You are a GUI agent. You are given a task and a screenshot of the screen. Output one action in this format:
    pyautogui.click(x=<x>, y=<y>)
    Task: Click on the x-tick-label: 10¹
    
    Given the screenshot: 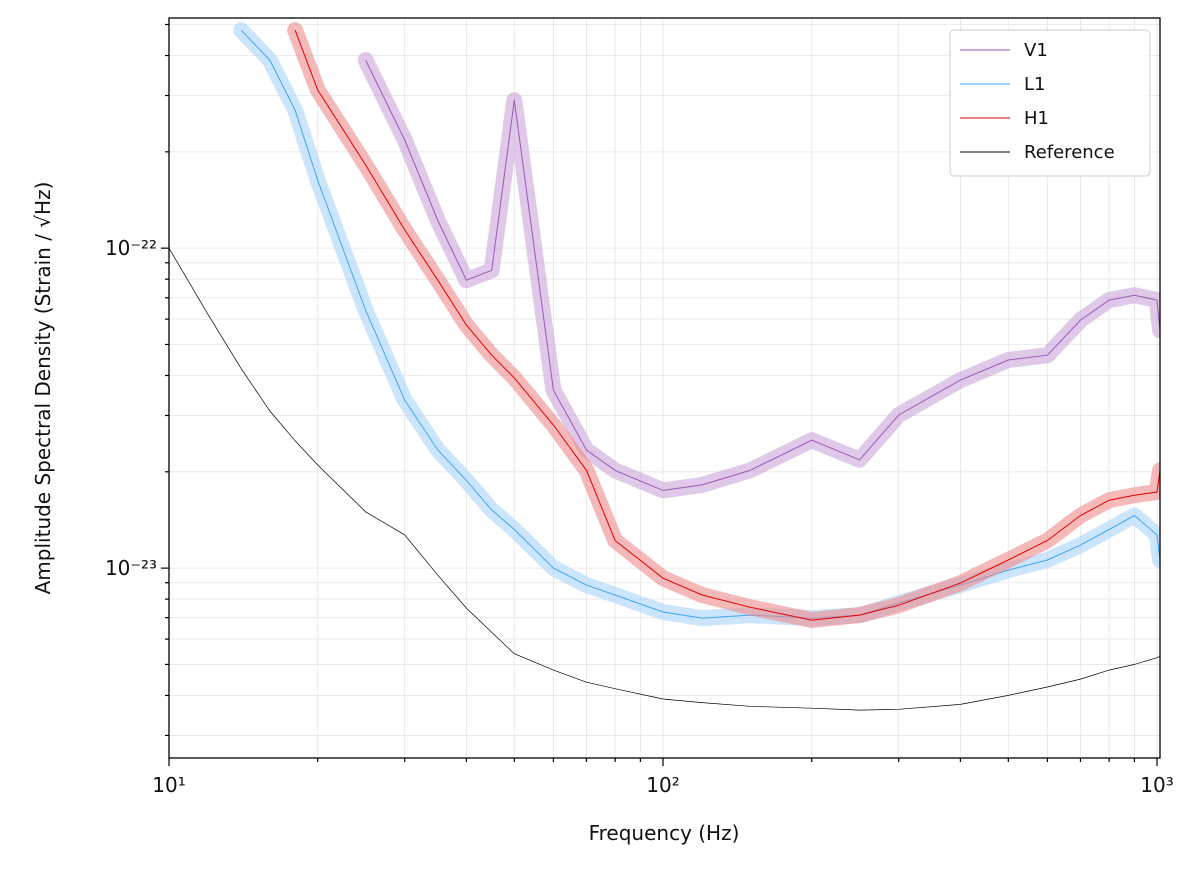 What is the action you would take?
    pyautogui.click(x=168, y=785)
    